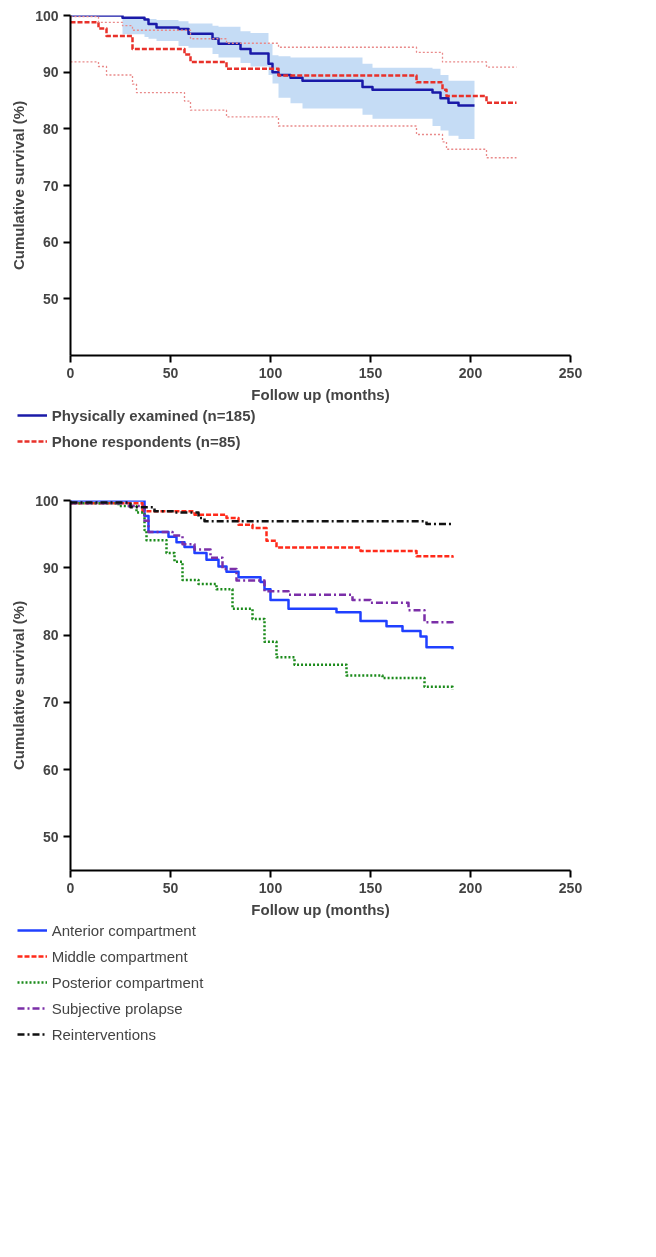  What do you see at coordinates (146, 441) in the screenshot?
I see `legend-label: Phone respondents (n=85)` at bounding box center [146, 441].